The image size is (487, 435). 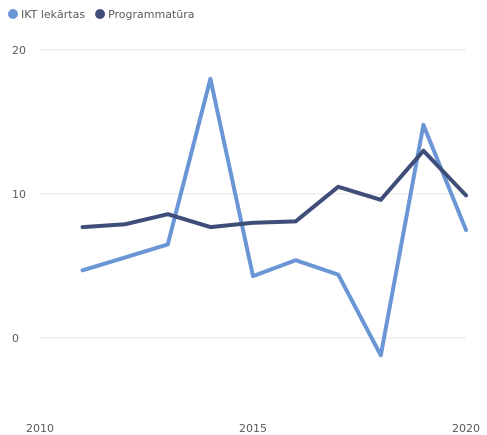 What do you see at coordinates (151, 14) in the screenshot?
I see `legend-label-1: Programmatūra` at bounding box center [151, 14].